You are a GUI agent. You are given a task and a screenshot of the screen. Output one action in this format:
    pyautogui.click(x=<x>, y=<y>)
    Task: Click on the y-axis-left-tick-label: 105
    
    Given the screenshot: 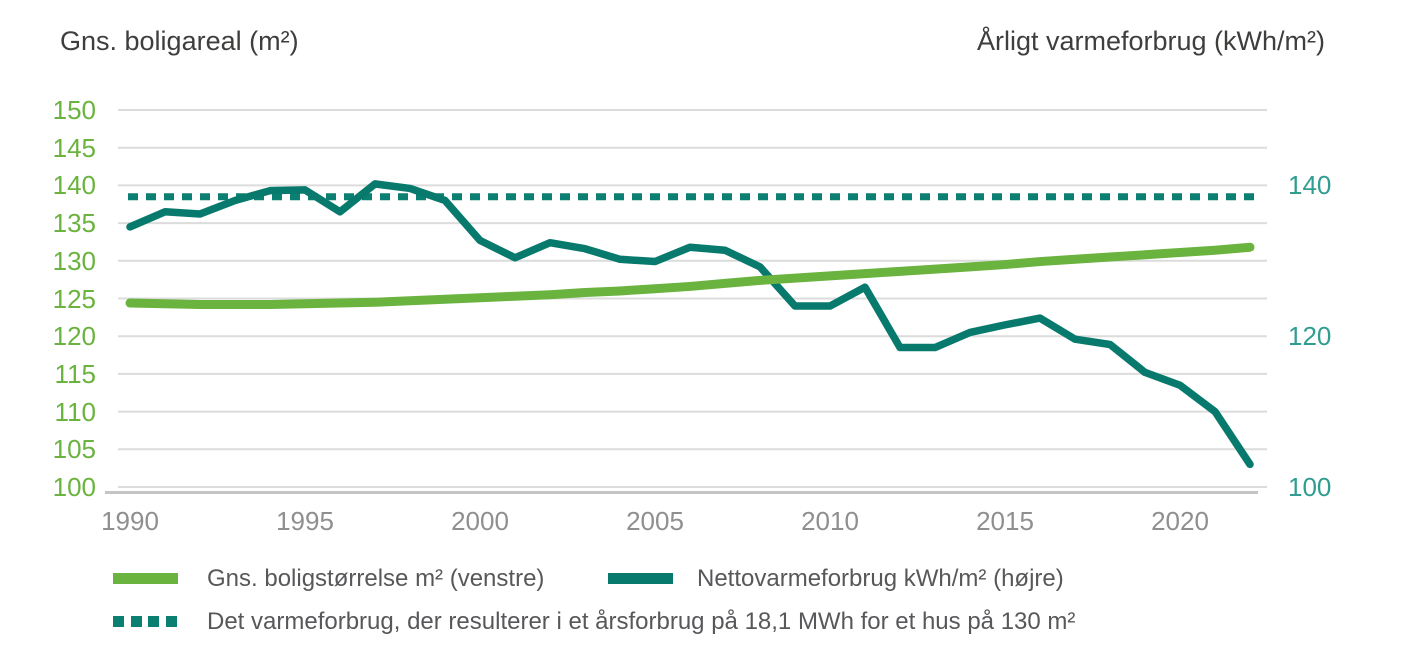 What is the action you would take?
    pyautogui.click(x=74, y=449)
    